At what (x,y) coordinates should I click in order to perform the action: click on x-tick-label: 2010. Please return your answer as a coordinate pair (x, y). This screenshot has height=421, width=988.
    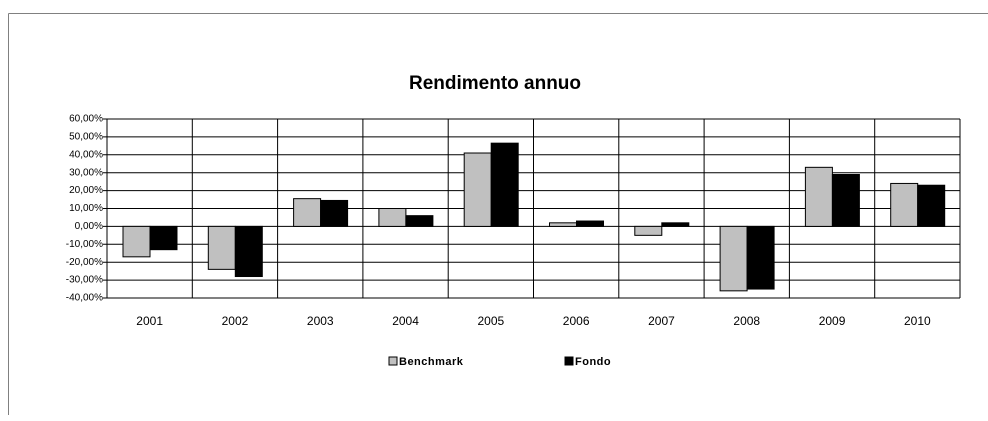
    Looking at the image, I should click on (917, 321).